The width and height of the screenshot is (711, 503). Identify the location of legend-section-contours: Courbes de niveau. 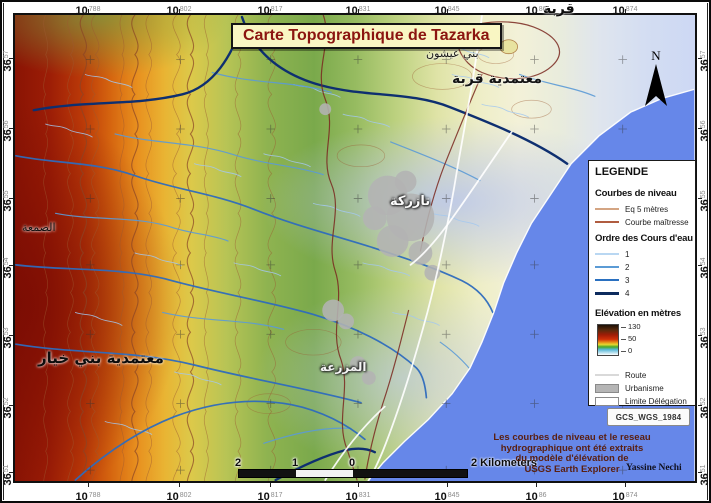
(636, 193).